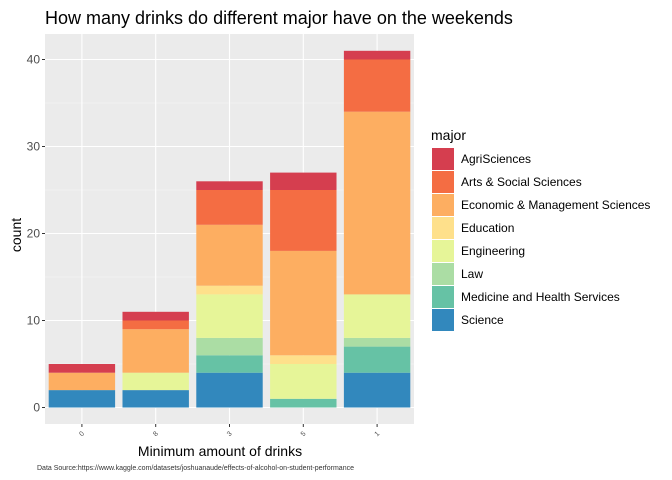 This screenshot has height=480, width=672. I want to click on legend-label: Engineering, so click(493, 251).